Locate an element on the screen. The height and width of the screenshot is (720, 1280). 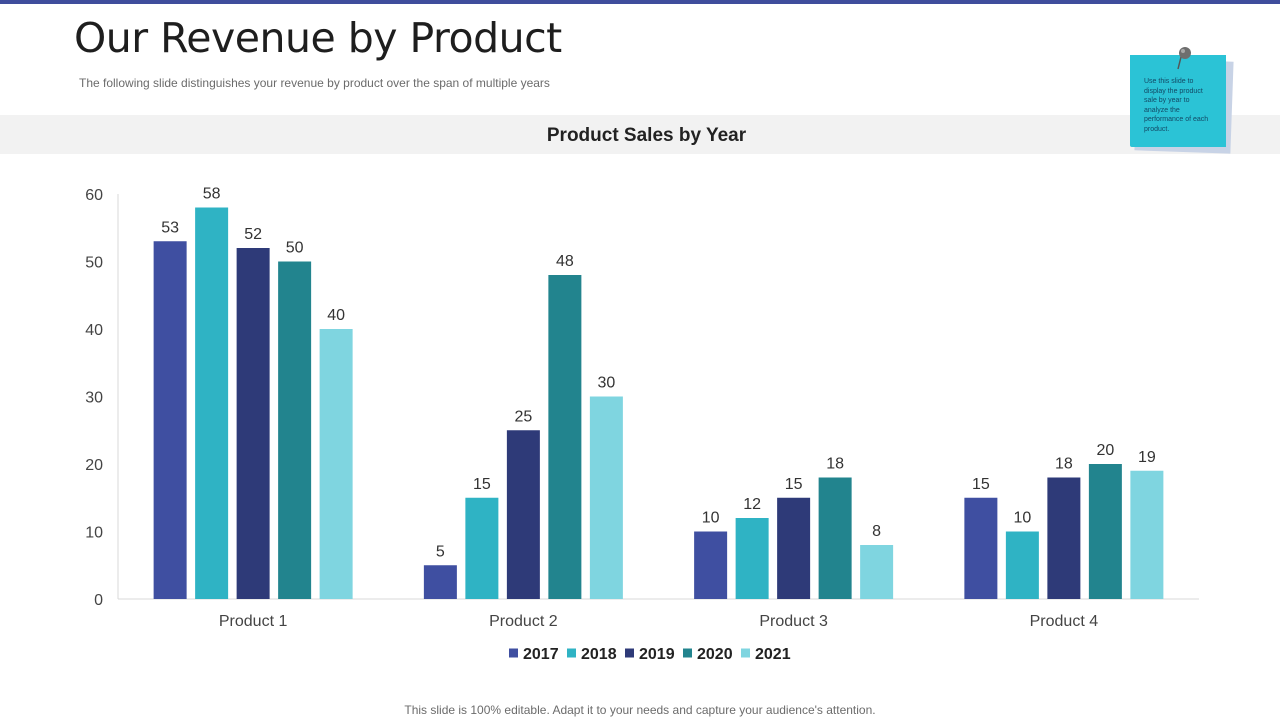
data-label: 53 is located at coordinates (170, 227).